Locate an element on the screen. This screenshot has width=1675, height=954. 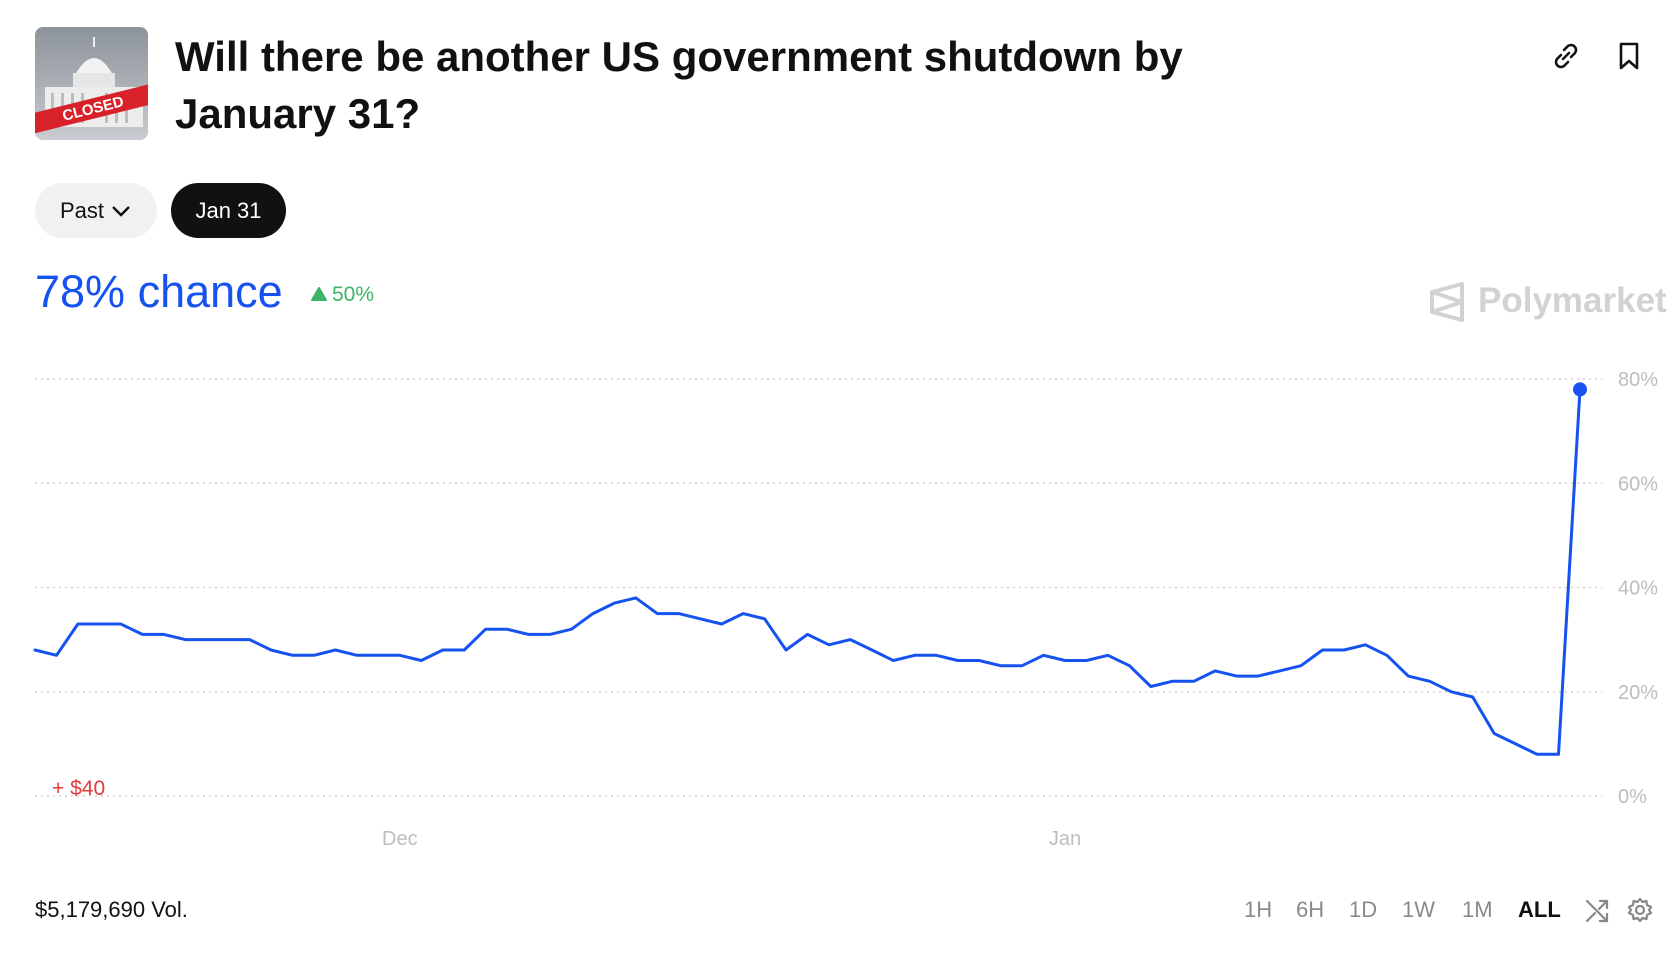
annotation: + $40 is located at coordinates (78, 788).